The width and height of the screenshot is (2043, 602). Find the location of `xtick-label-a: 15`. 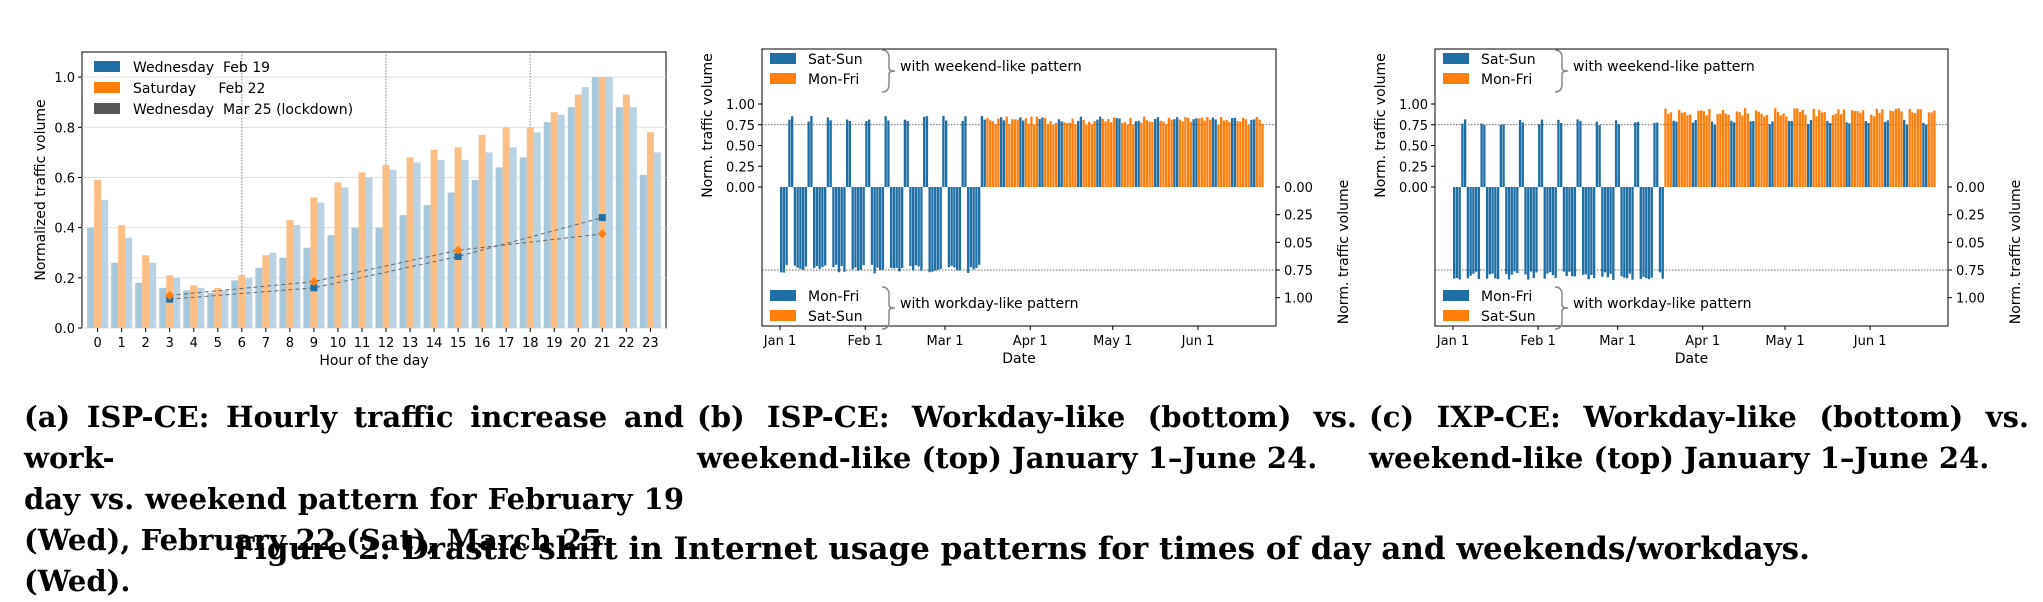

xtick-label-a: 15 is located at coordinates (458, 343).